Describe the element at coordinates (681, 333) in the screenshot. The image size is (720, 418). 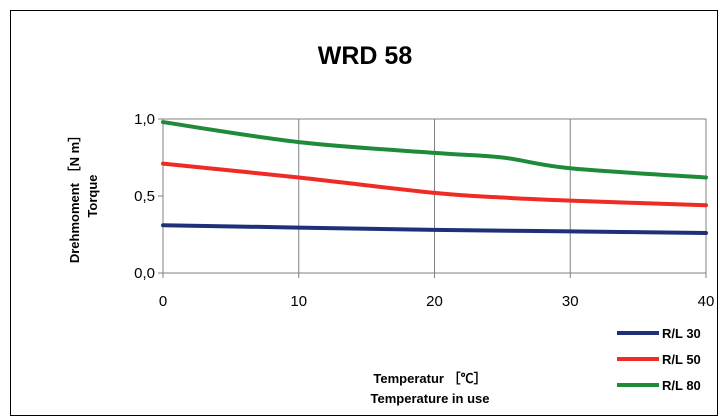
I see `legend-label: R/L 30` at that location.